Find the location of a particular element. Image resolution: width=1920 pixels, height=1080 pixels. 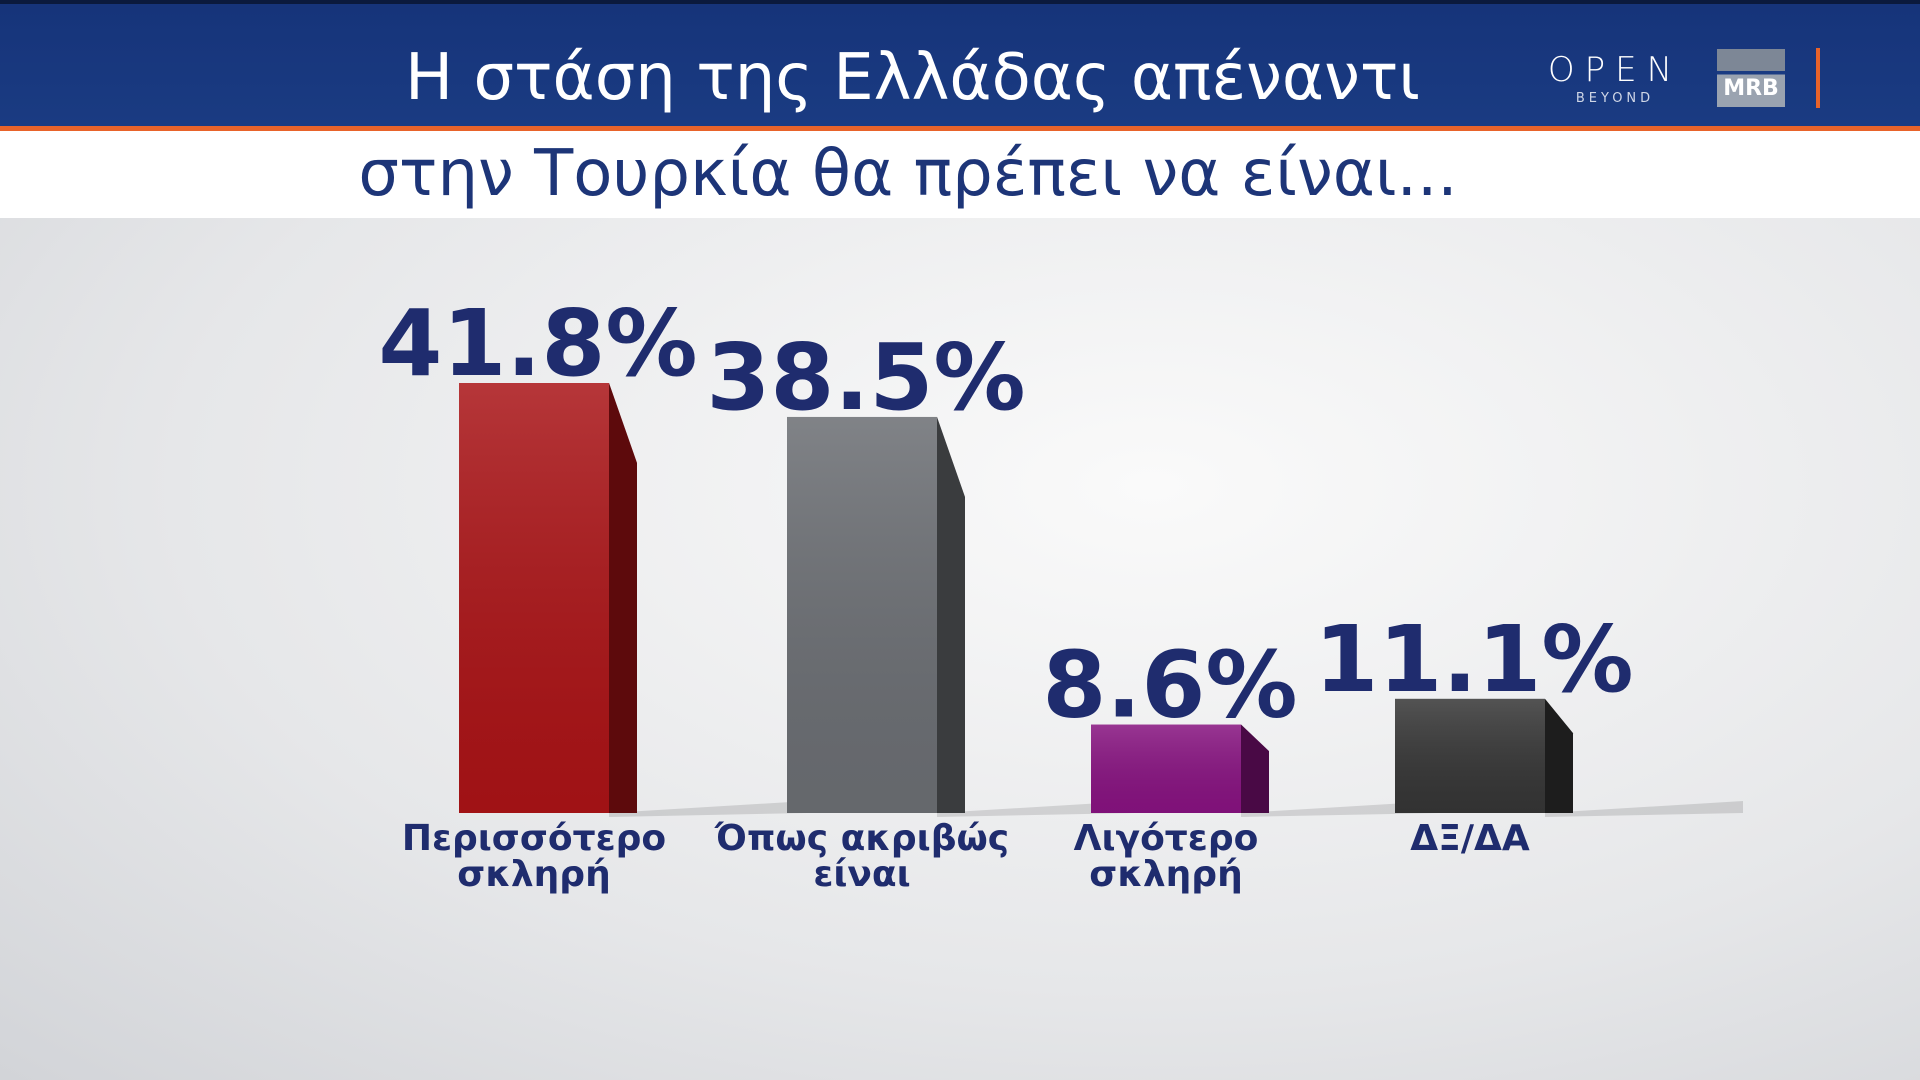

category-label: Λιγότερο σκληρή is located at coordinates (1166, 856).